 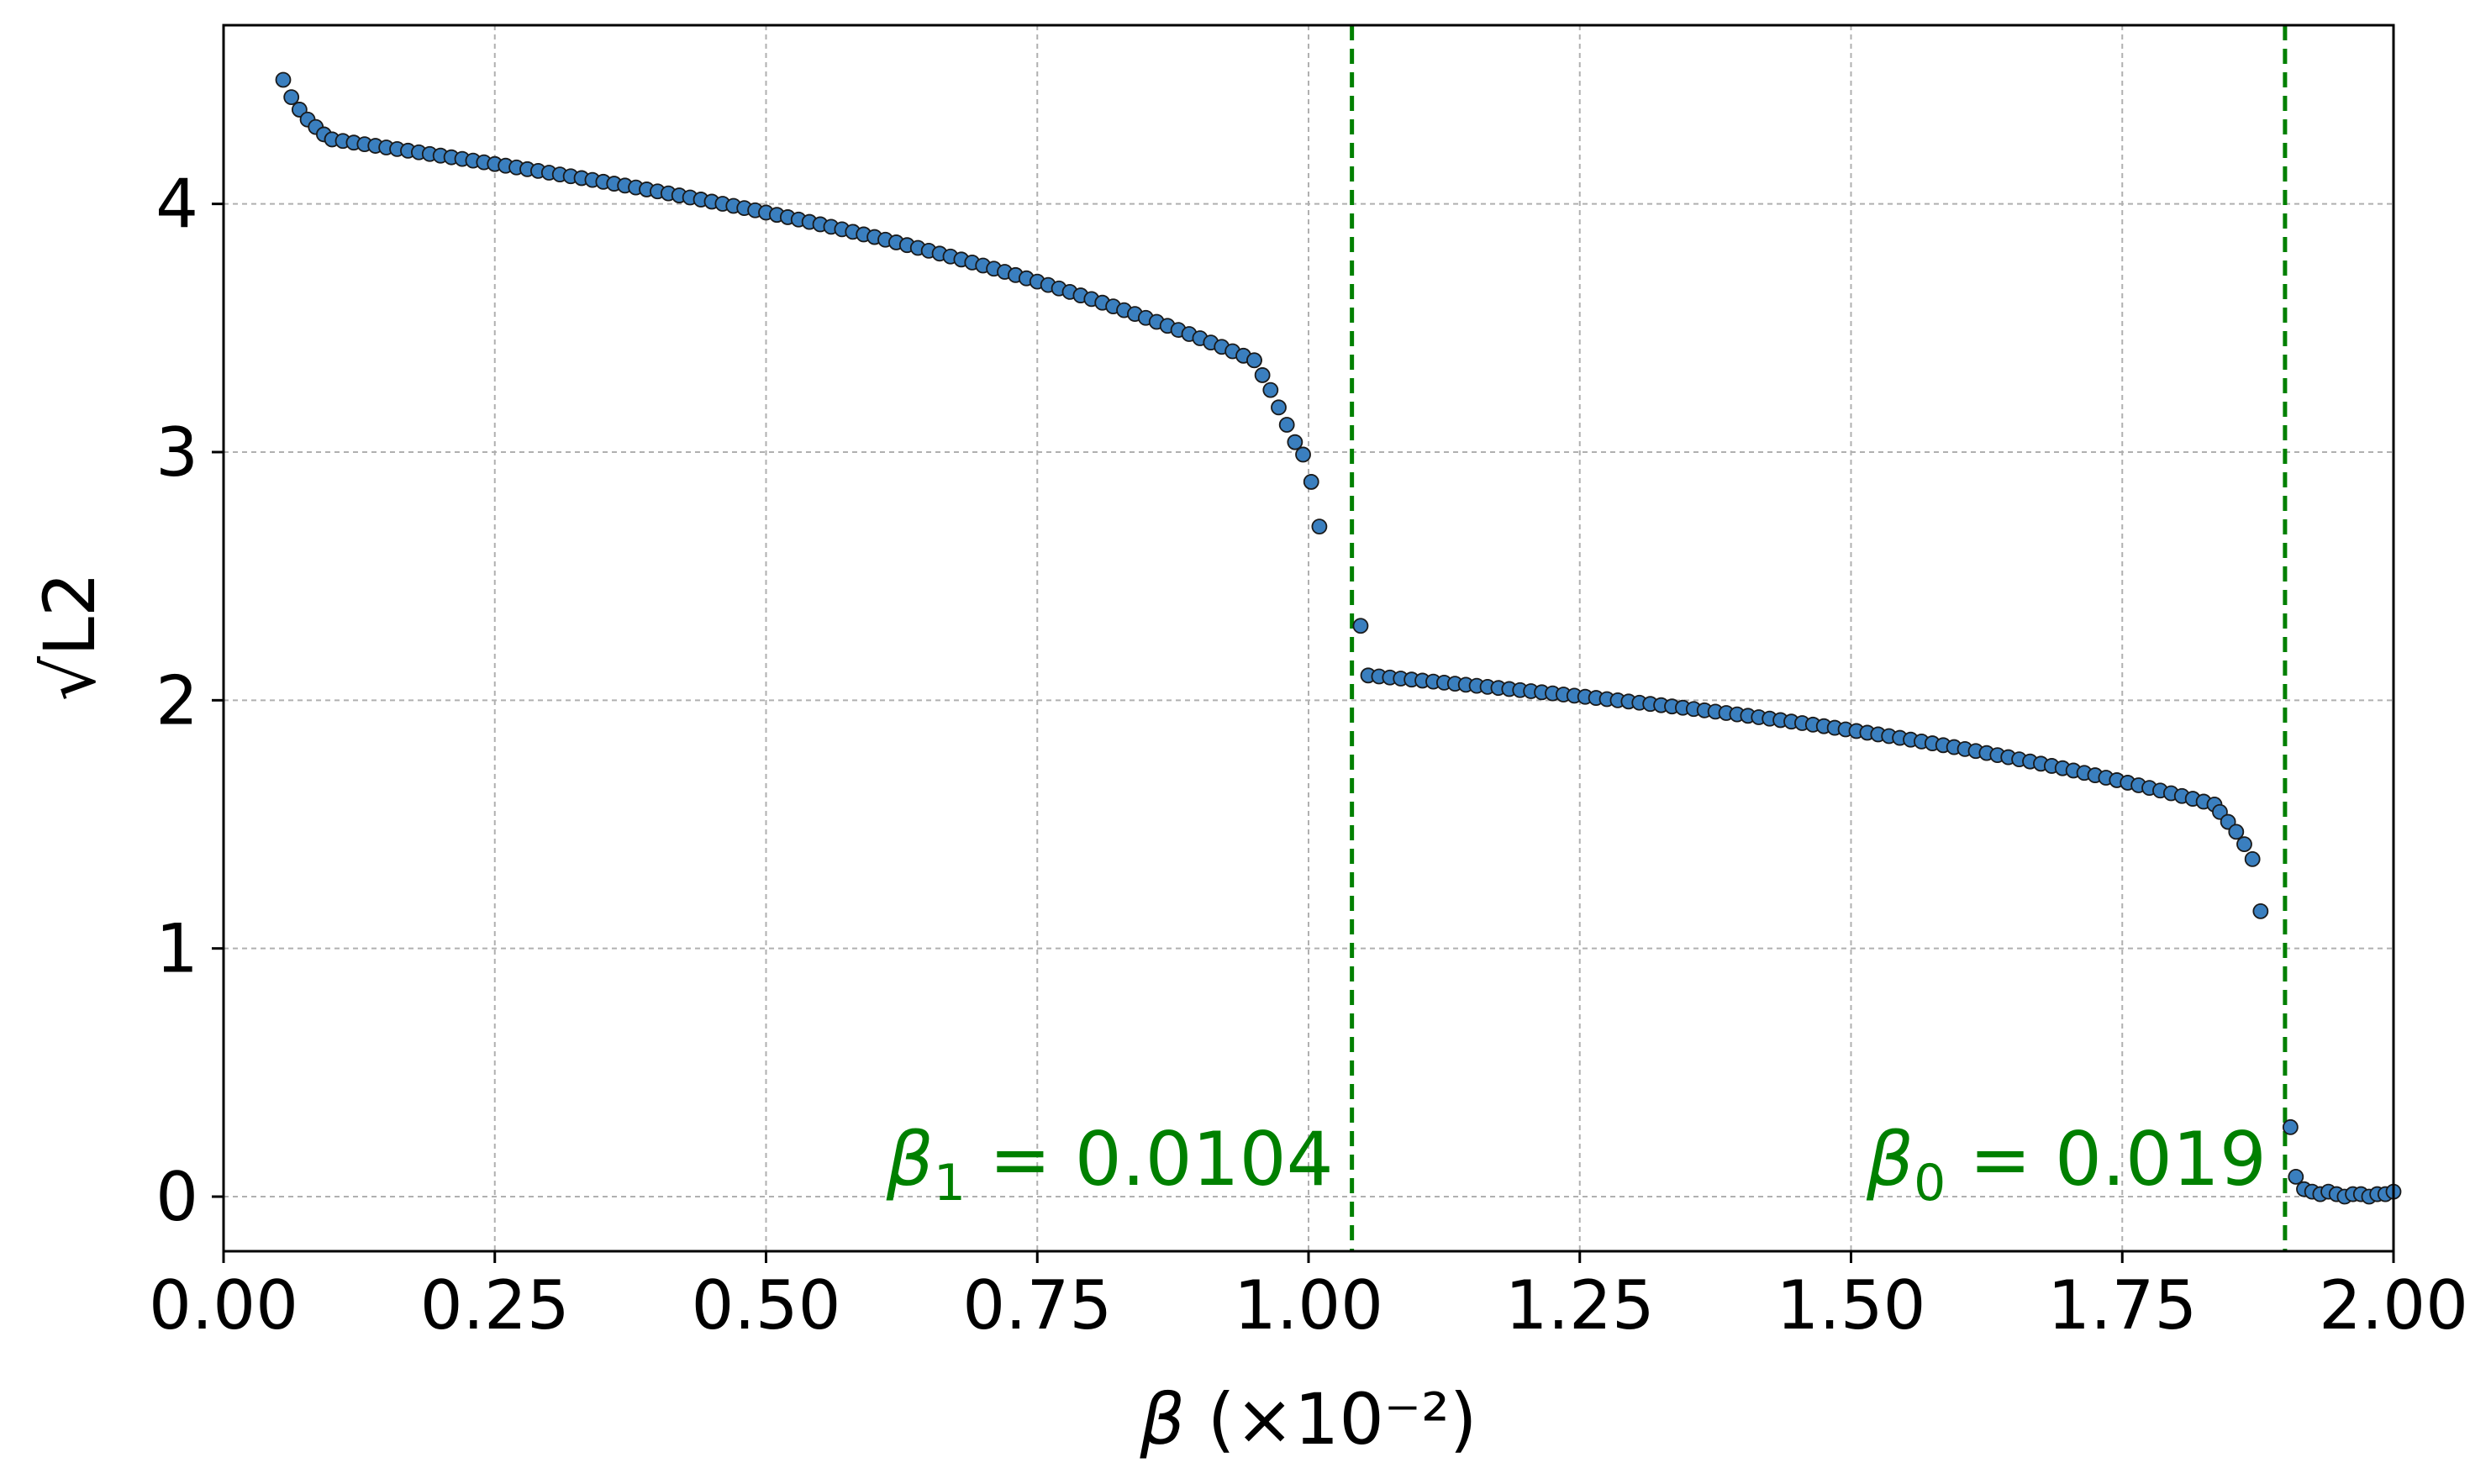 I want to click on y-tick-label: 2, so click(x=176, y=700).